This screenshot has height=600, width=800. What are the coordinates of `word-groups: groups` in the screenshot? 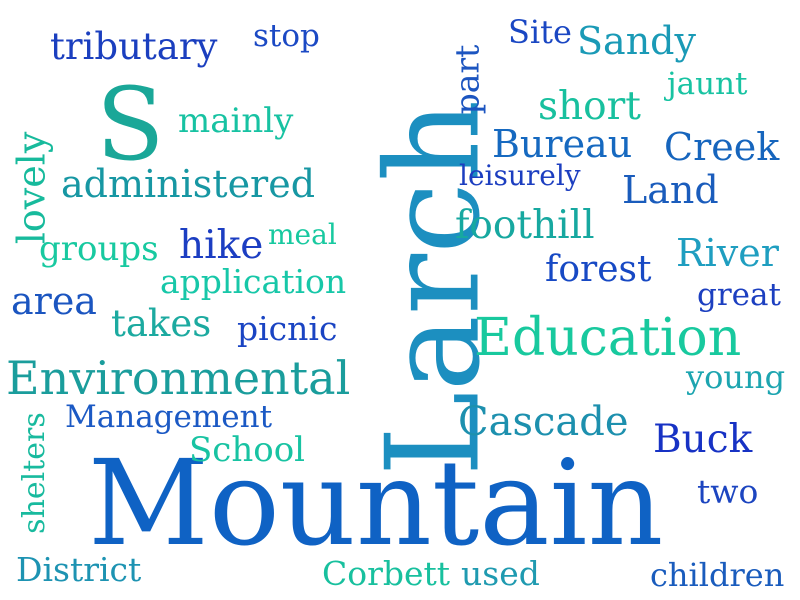 It's located at (99, 249).